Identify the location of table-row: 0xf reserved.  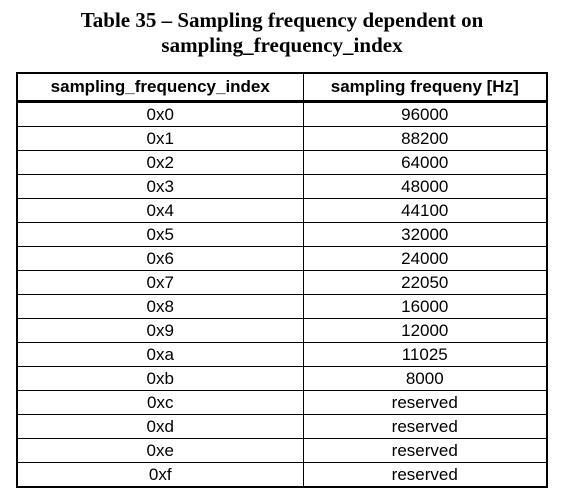
(282, 475).